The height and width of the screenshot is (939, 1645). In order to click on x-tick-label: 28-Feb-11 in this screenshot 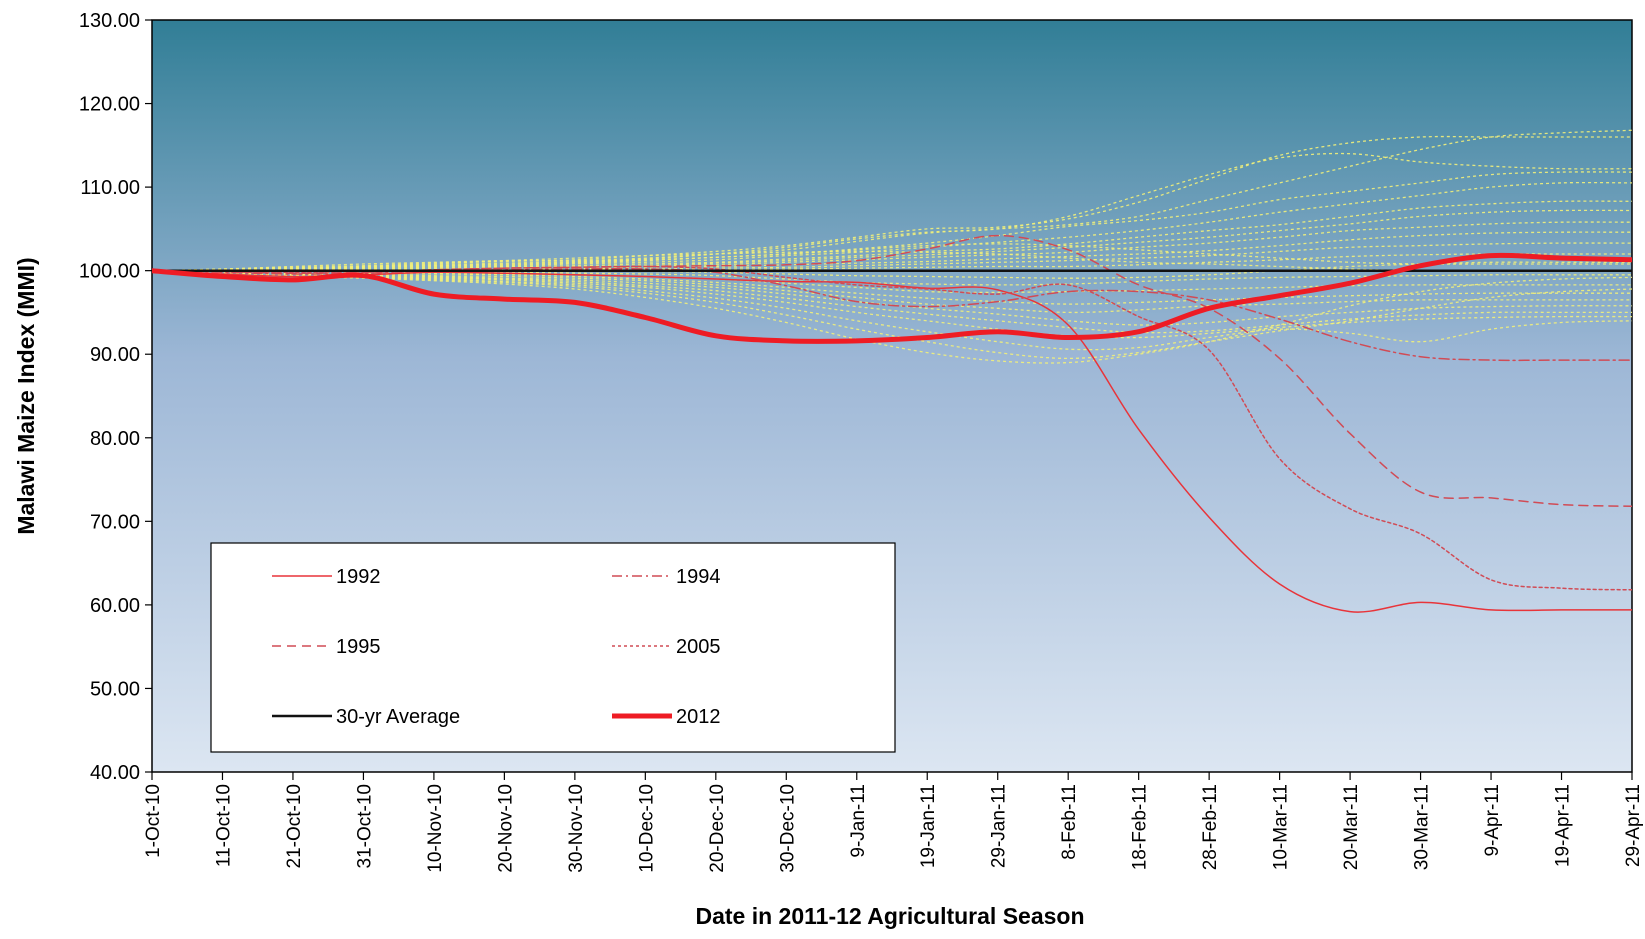, I will do `click(1210, 827)`.